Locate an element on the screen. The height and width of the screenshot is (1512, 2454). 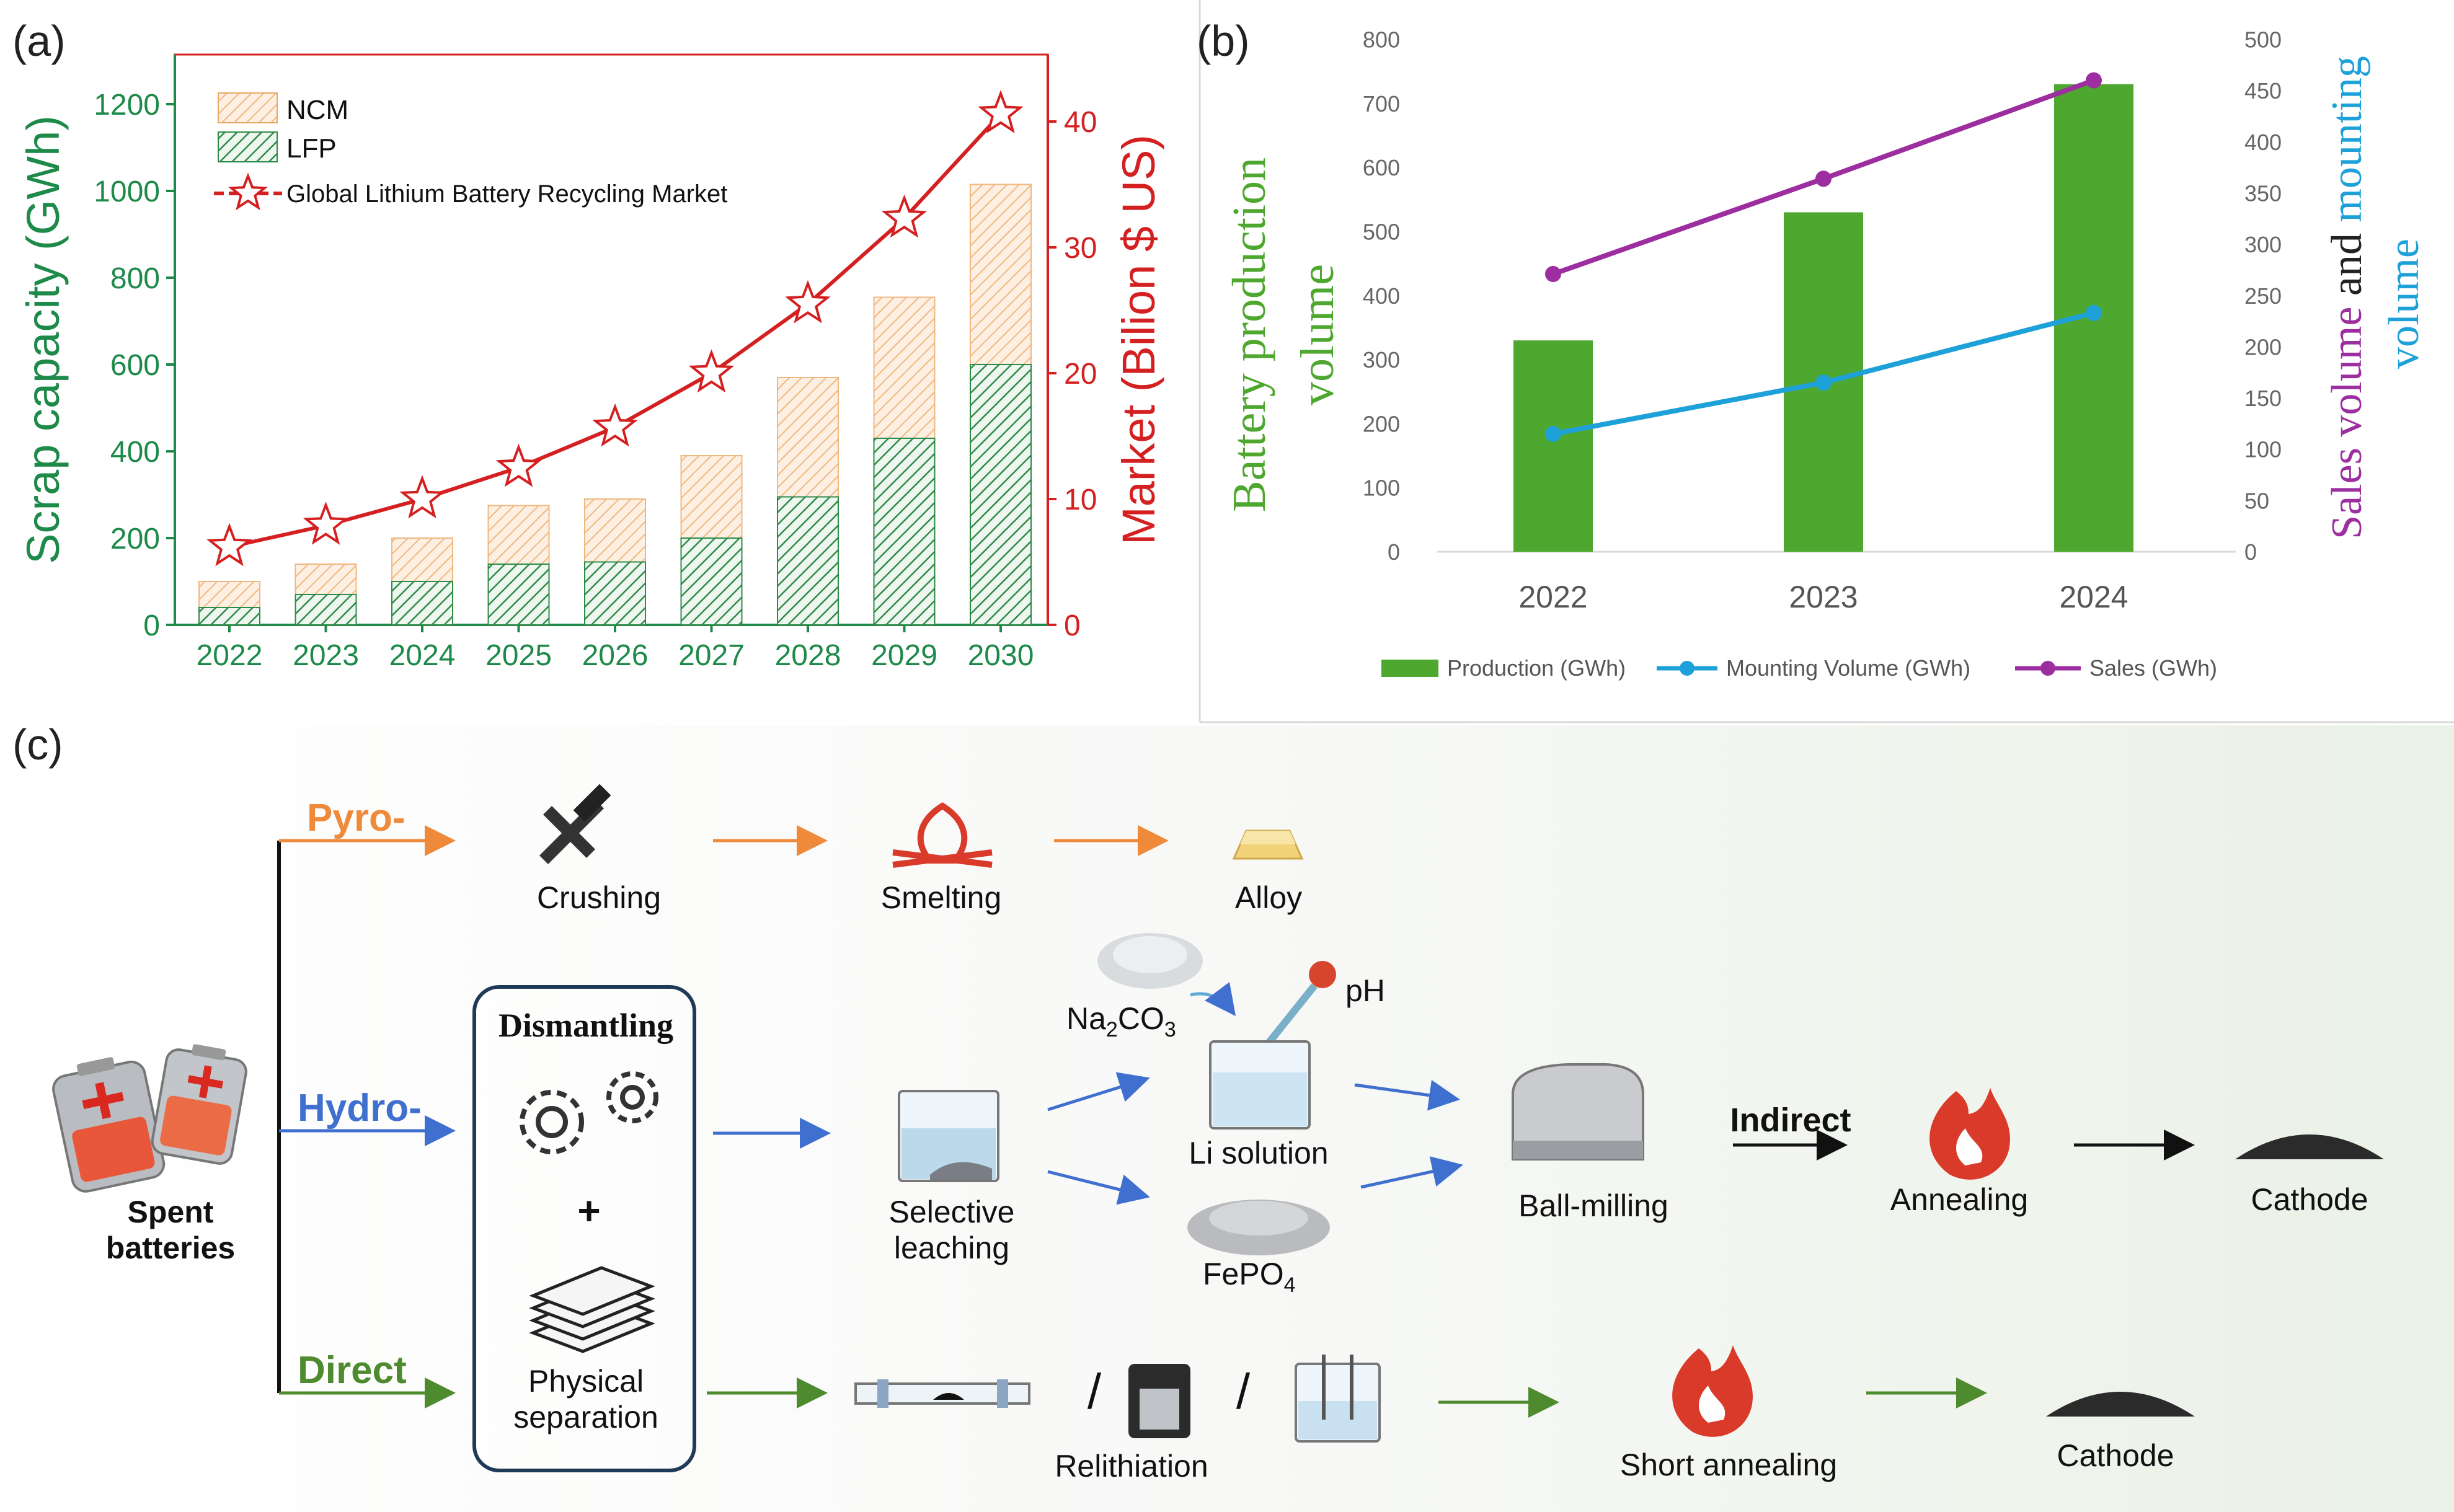
y2-axis-title-b-line1: Sales volume and mounting is located at coordinates (2347, 298).